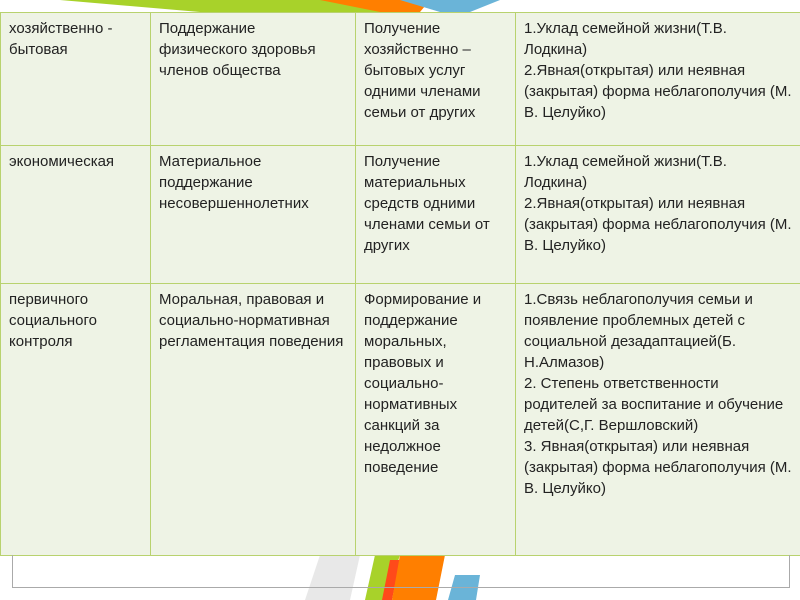 This screenshot has width=800, height=600. Describe the element at coordinates (220, 6) in the screenshot. I see `green-stripe-top` at that location.